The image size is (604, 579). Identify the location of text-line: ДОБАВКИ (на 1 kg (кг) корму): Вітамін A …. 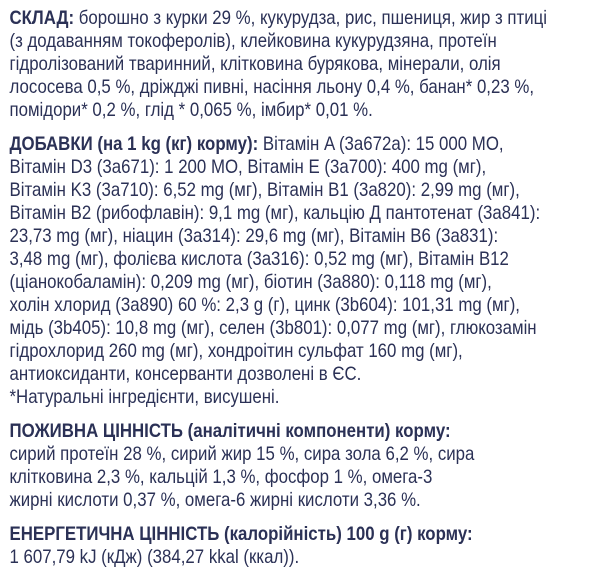
(306, 144).